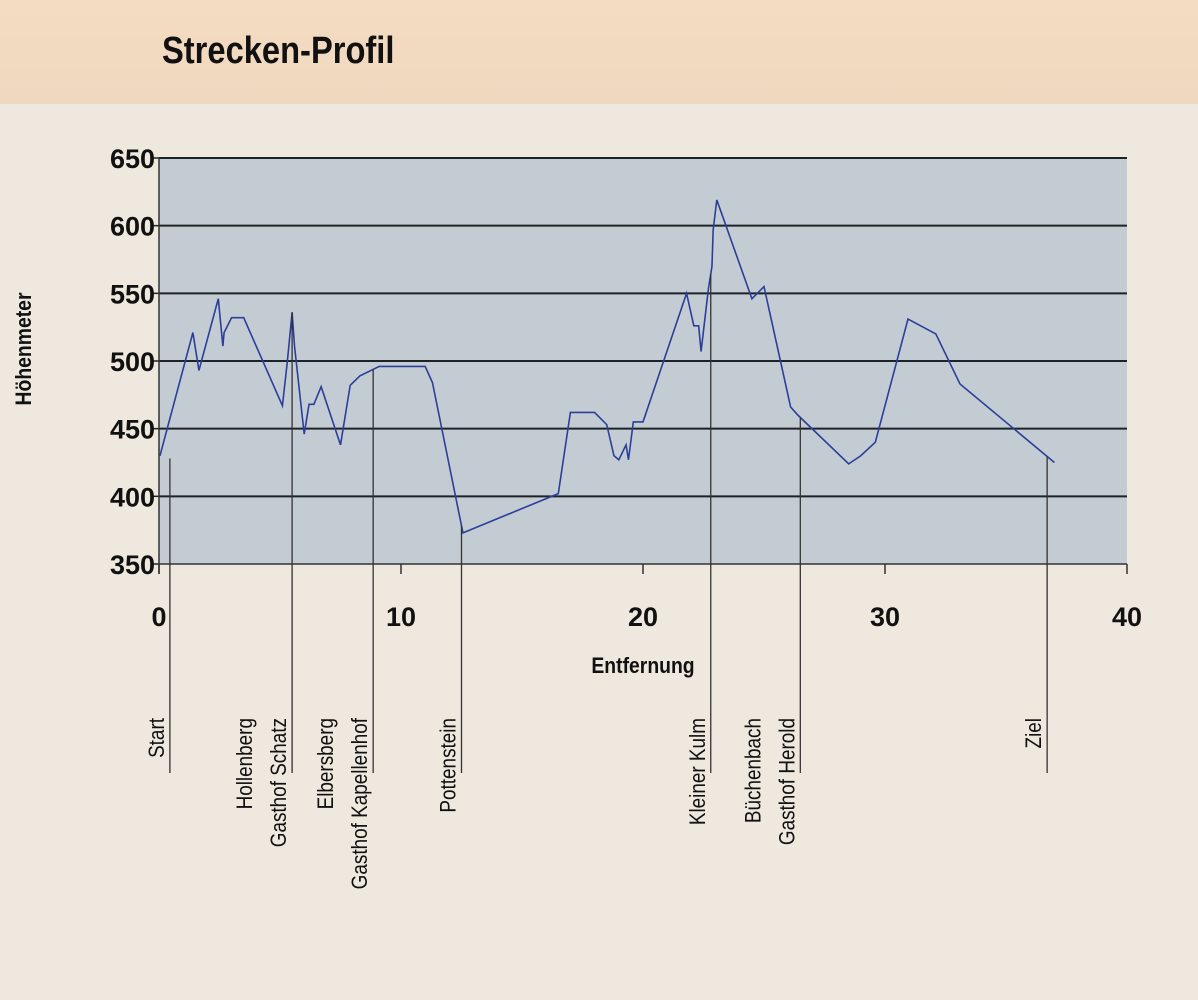 This screenshot has height=1000, width=1198. What do you see at coordinates (278, 51) in the screenshot?
I see `page-title: Strecken-Profil` at bounding box center [278, 51].